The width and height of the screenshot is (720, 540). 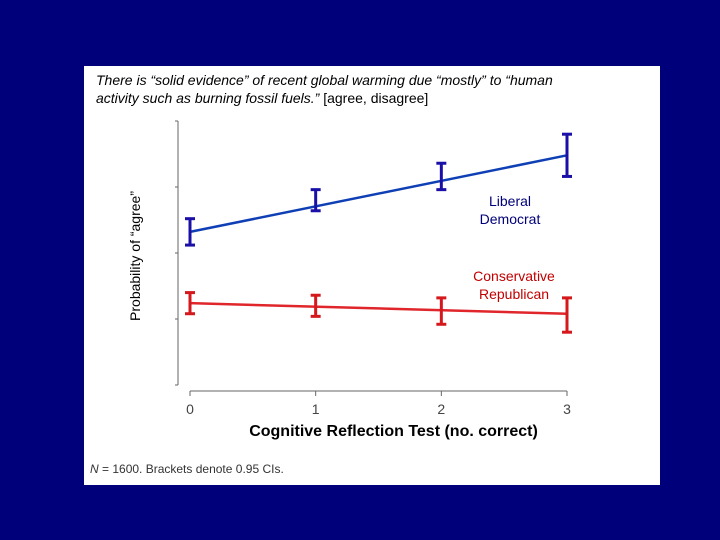 I want to click on y-axis-label: Probability of “agree”, so click(x=135, y=256).